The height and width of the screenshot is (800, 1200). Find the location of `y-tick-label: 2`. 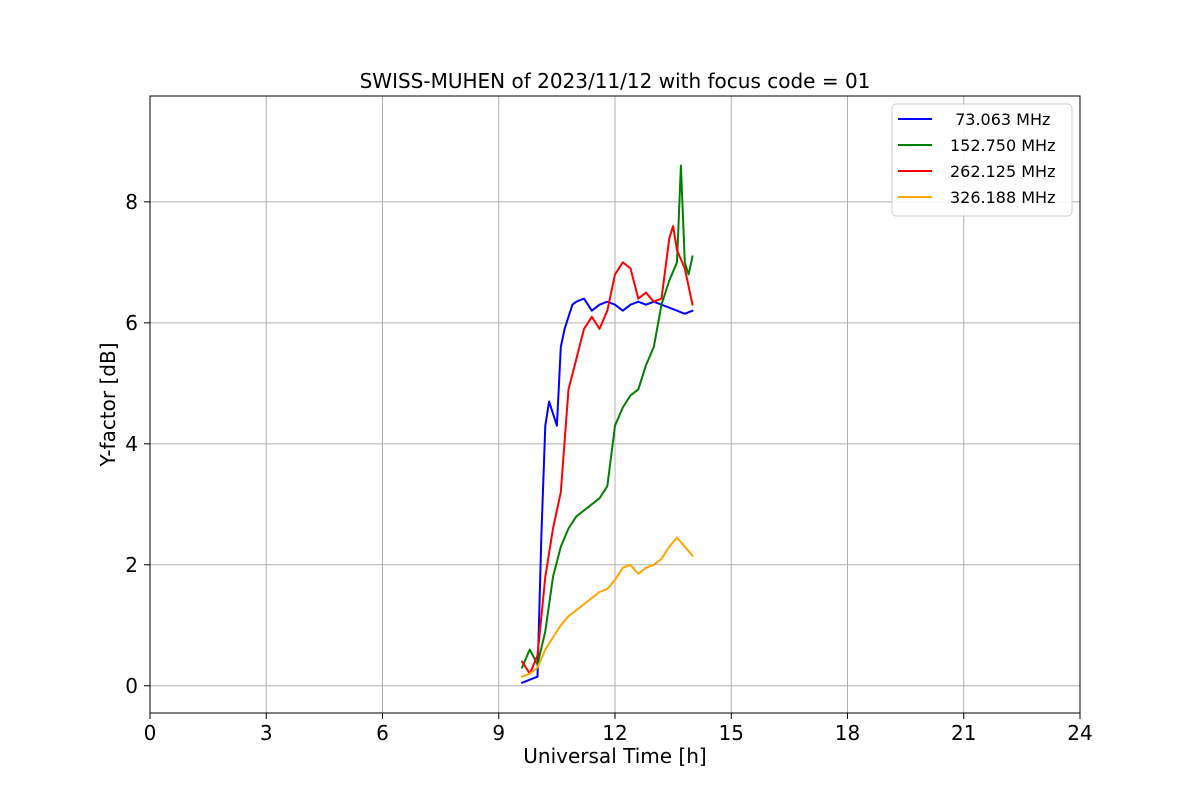

y-tick-label: 2 is located at coordinates (131, 565).